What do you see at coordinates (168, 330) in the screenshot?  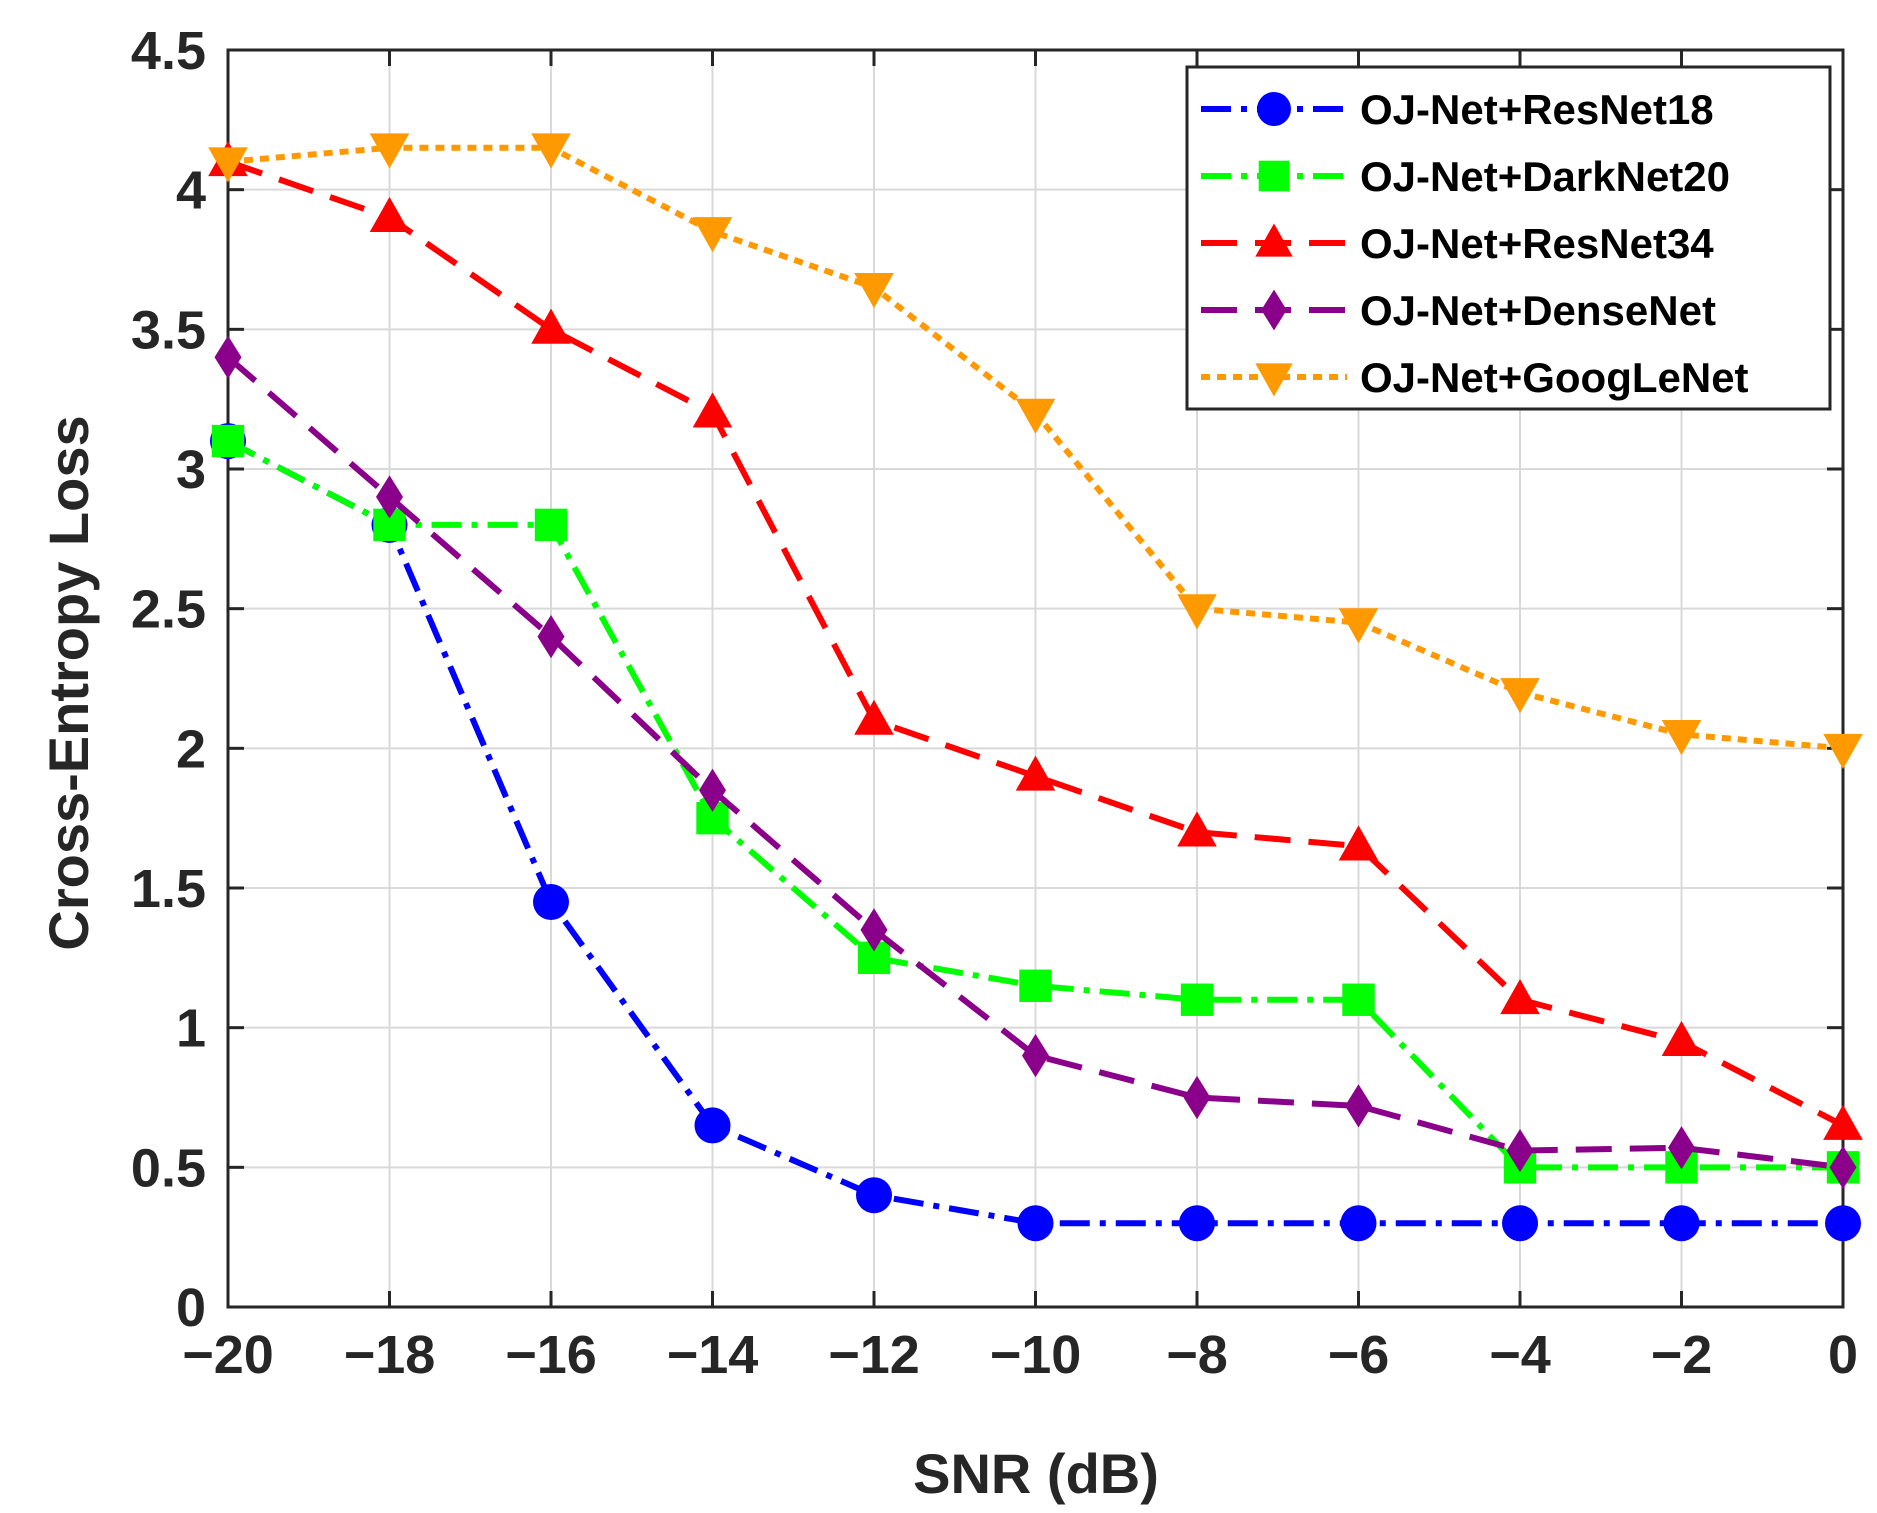 I see `y-tick-label: 3.5` at bounding box center [168, 330].